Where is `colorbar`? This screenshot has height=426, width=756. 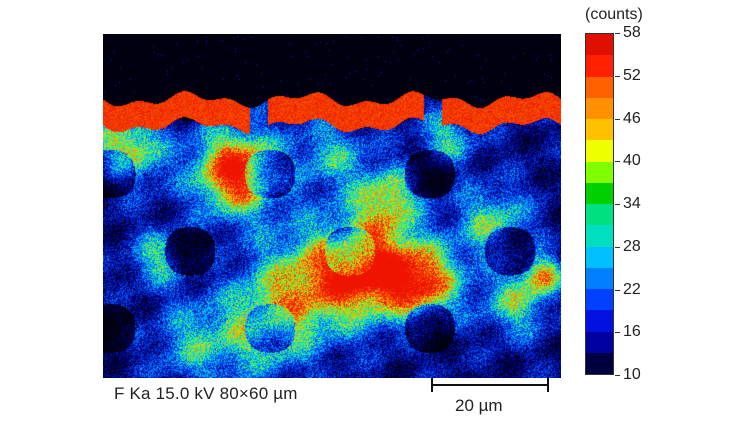
colorbar is located at coordinates (599, 204).